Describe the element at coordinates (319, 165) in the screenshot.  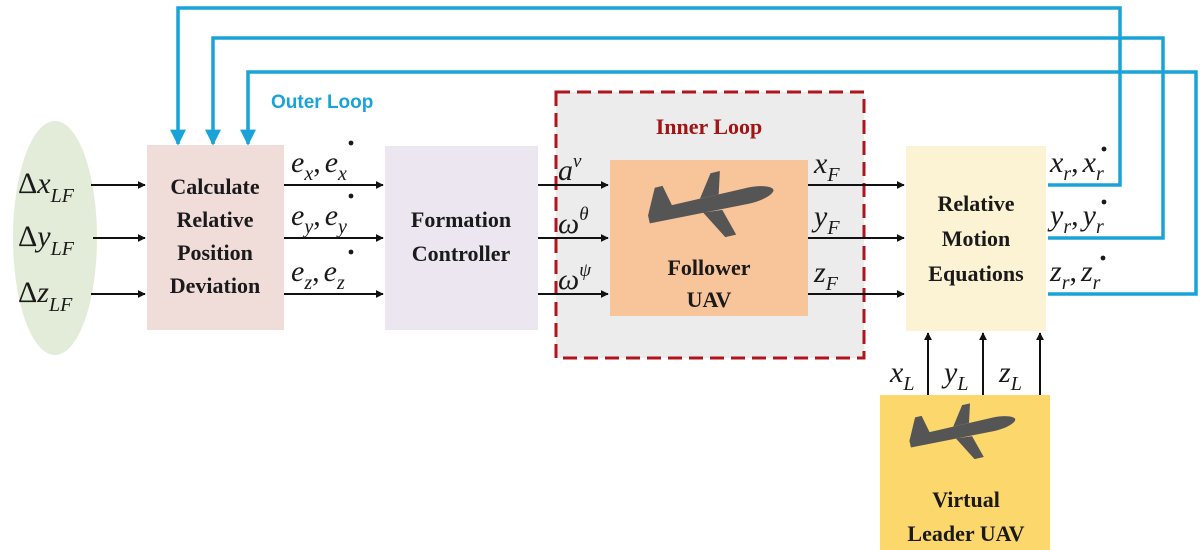
I see `svg-text:ex,ex: ex, ex` at that location.